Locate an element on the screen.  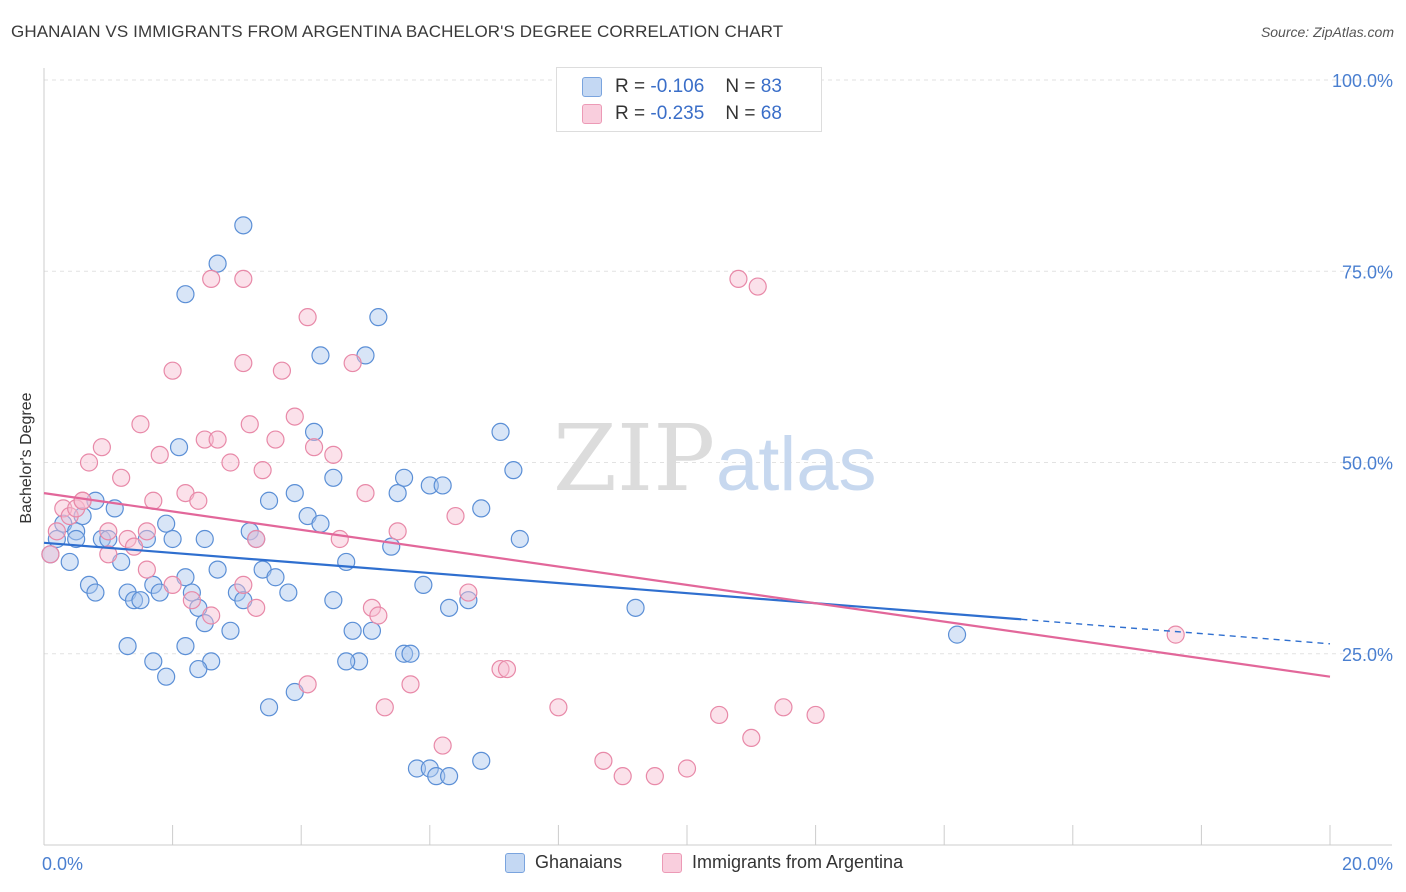
y-tick-label: 75.0% is located at coordinates (1367, 272).